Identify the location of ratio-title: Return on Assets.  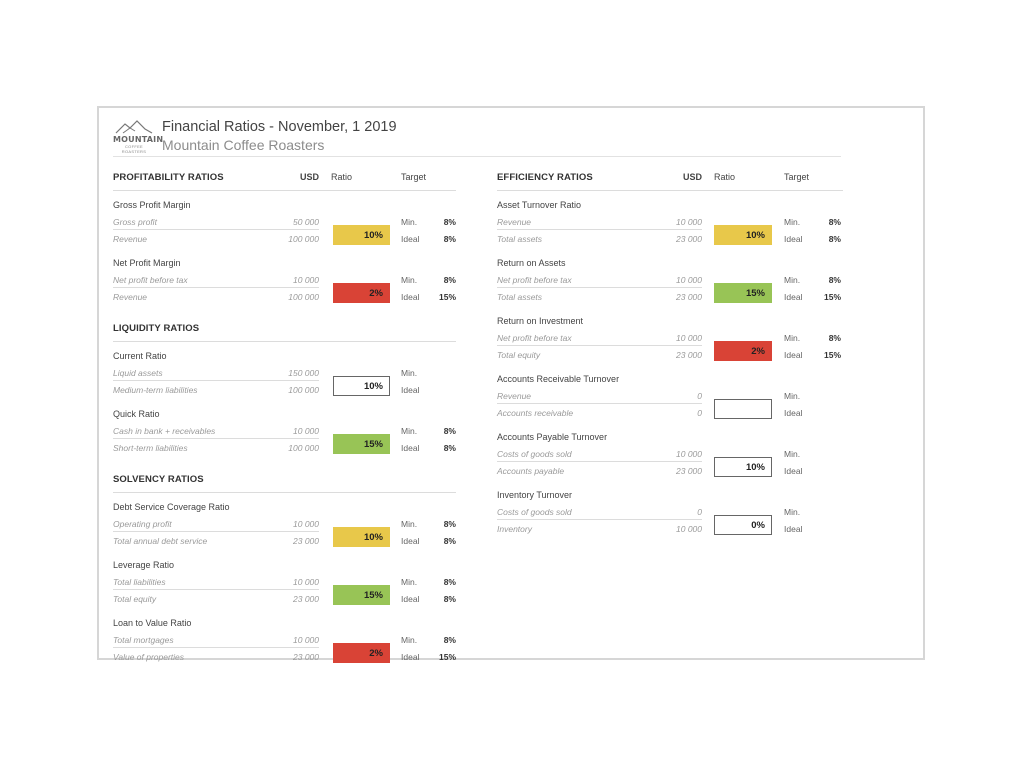
(531, 263).